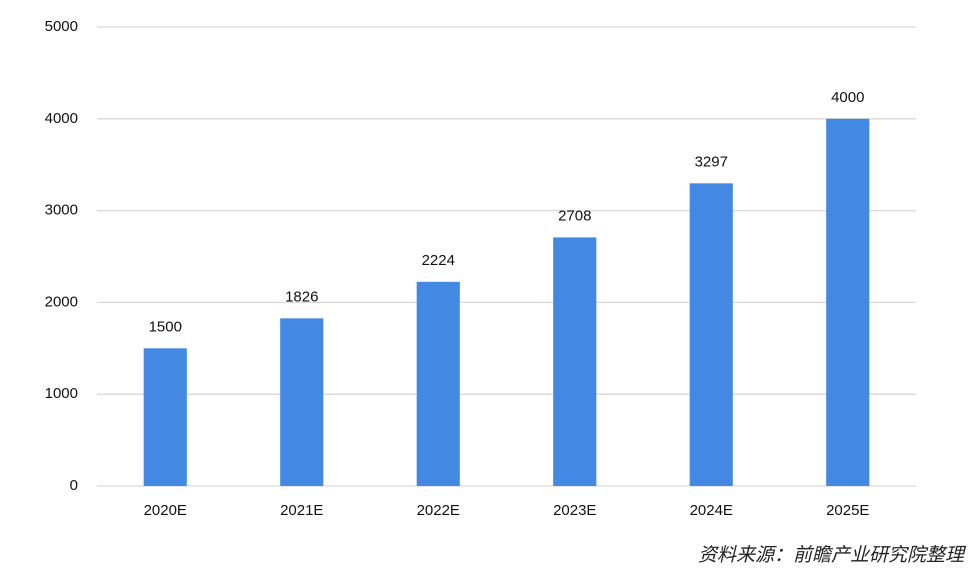  Describe the element at coordinates (832, 555) in the screenshot. I see `source-note: 资料来源：前瞻产业研究院整理` at that location.